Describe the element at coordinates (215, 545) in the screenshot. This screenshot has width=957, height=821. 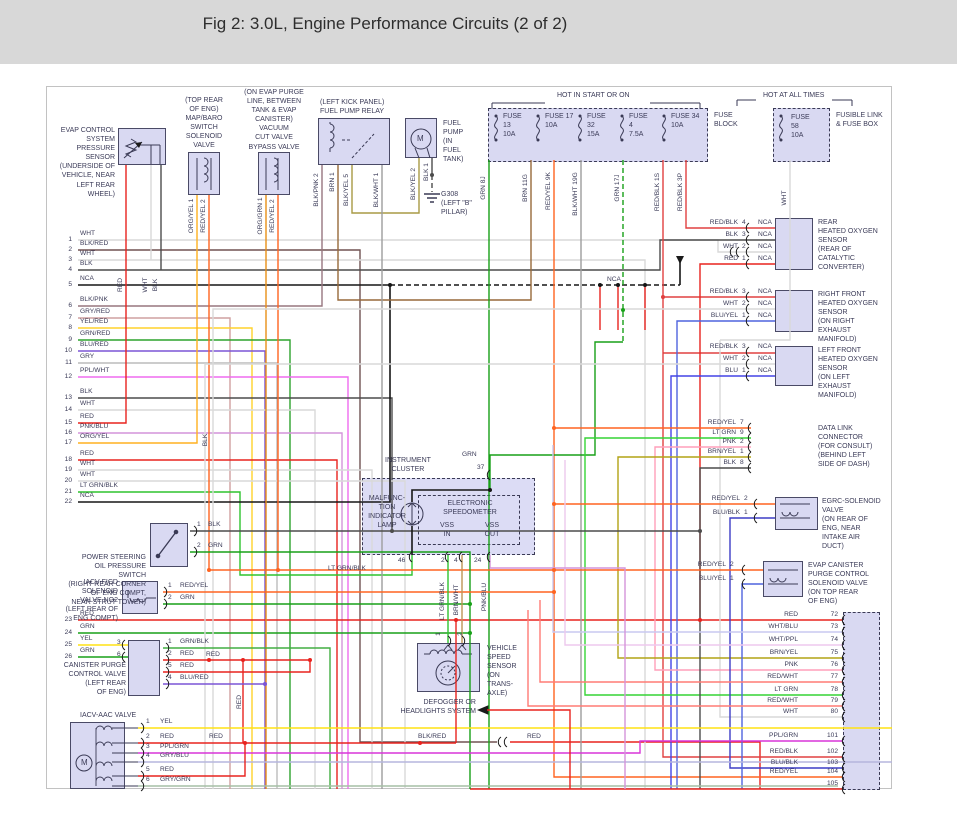
I see `ps-pins-label: GRN` at that location.